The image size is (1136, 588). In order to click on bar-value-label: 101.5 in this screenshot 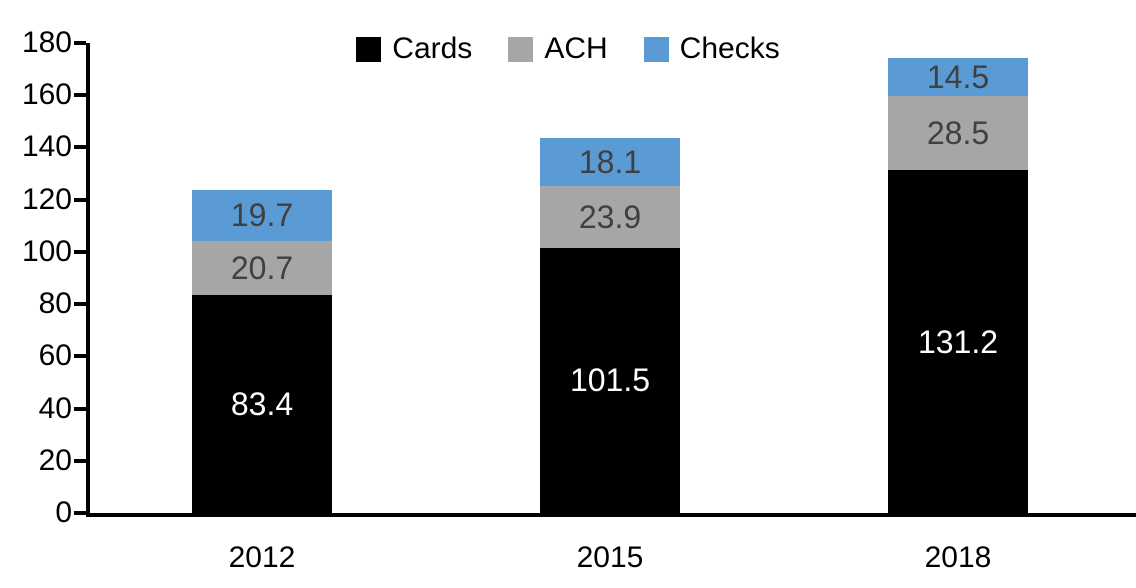, I will do `click(610, 380)`.